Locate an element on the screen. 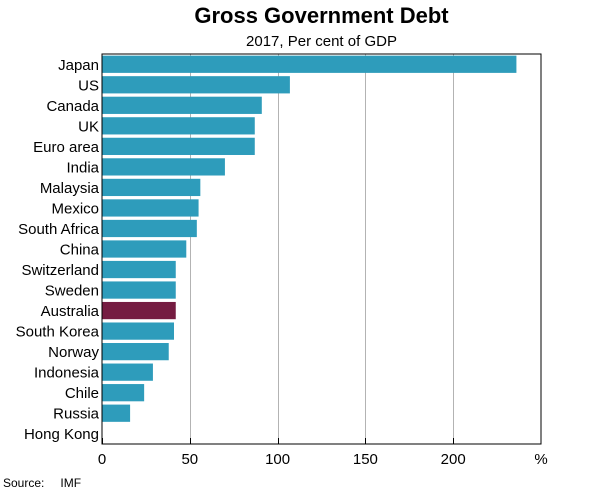 This screenshot has width=597, height=496. bar-norway is located at coordinates (135, 352).